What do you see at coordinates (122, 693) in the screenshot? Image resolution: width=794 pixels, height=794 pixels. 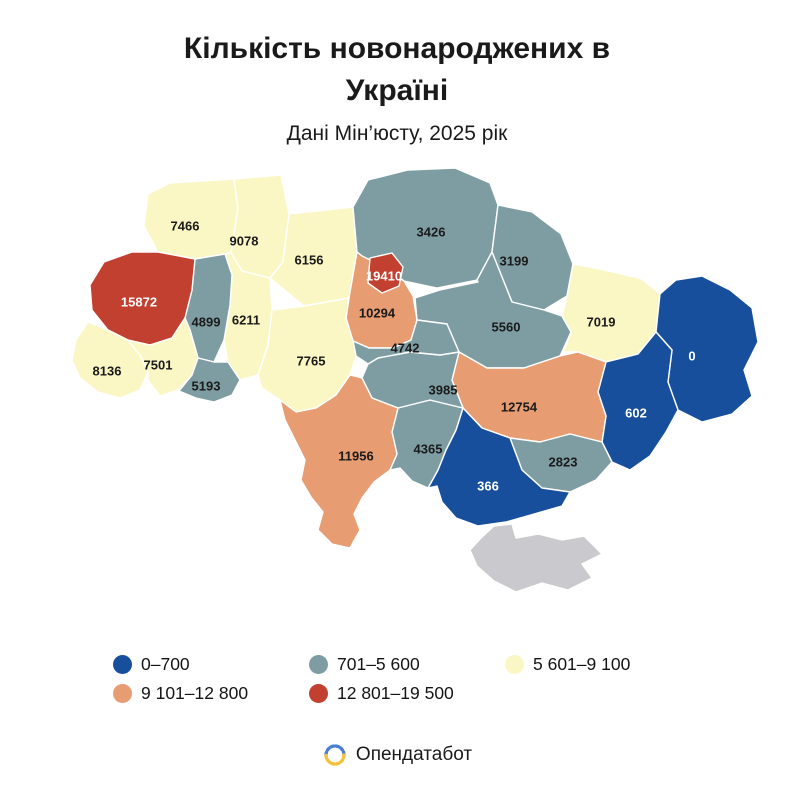 I see `legend-swatch-orange` at bounding box center [122, 693].